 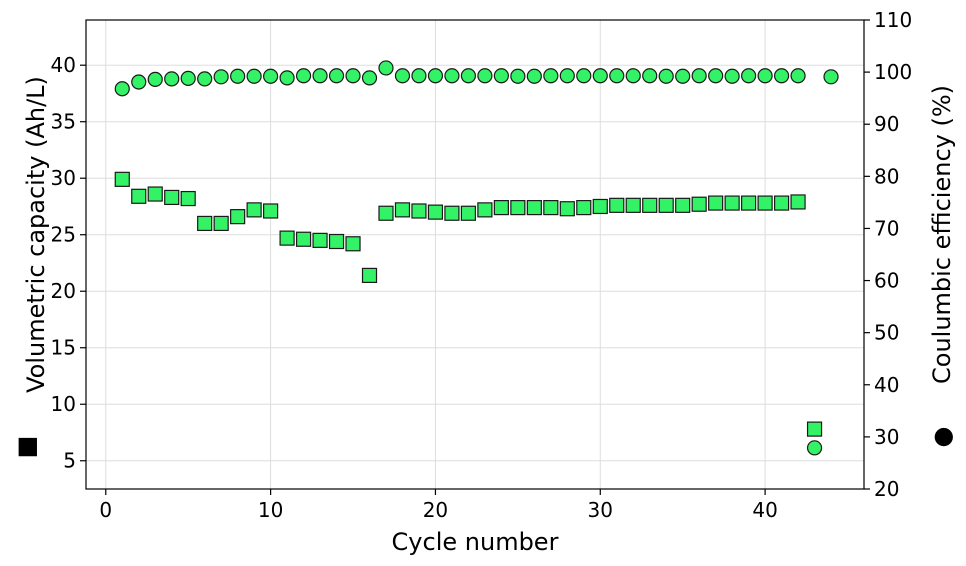 What do you see at coordinates (26, 447) in the screenshot?
I see `y-axis-square-marker: ■` at bounding box center [26, 447].